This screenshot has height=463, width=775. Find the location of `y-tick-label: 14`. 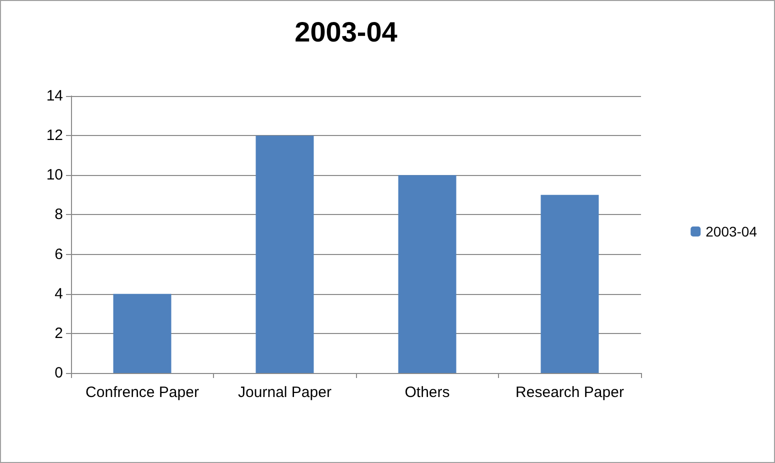

y-tick-label: 14 is located at coordinates (54, 96).